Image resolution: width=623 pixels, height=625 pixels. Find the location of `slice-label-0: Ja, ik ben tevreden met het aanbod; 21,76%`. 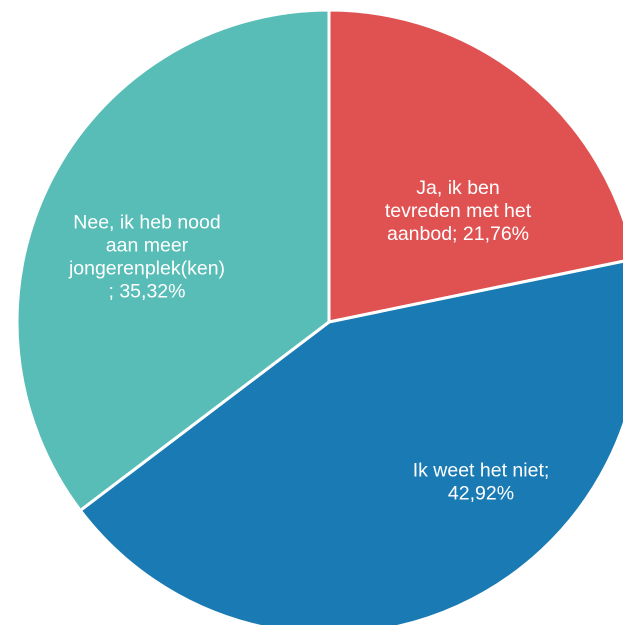

slice-label-0: Ja, ik ben tevreden met het aanbod; 21,76% is located at coordinates (458, 211).